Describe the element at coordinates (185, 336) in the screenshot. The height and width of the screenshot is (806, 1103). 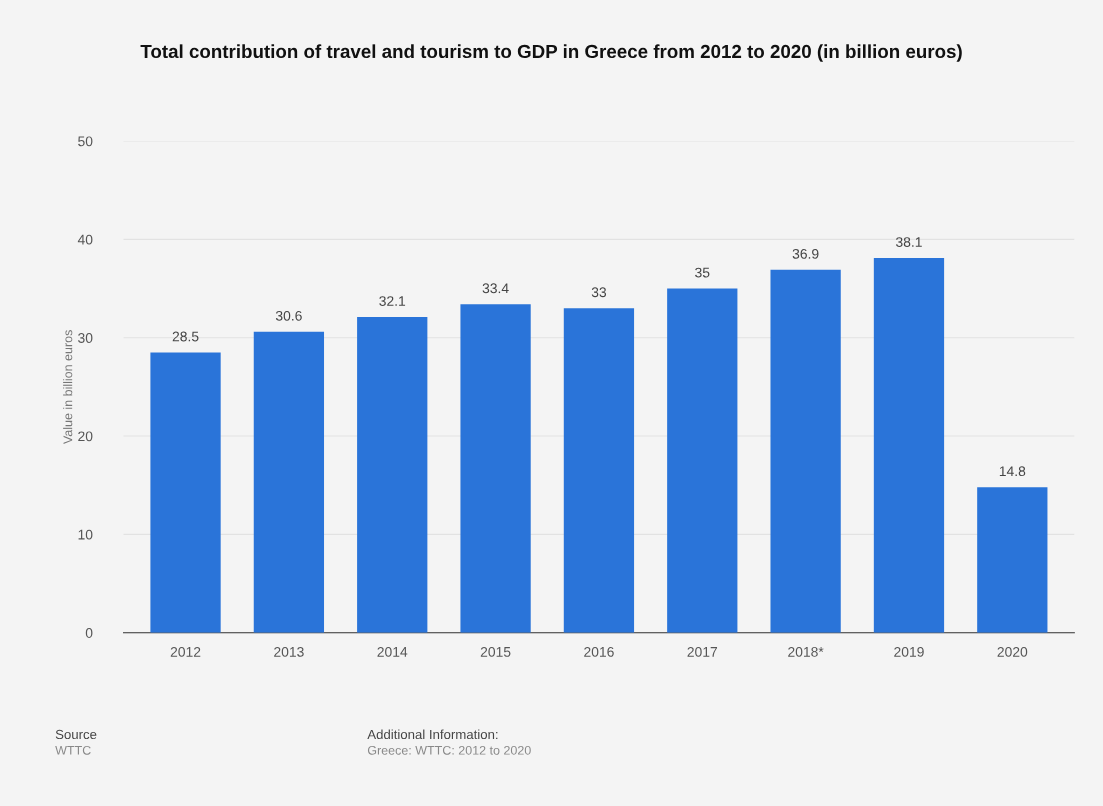
I see `data-label: 28.5` at that location.